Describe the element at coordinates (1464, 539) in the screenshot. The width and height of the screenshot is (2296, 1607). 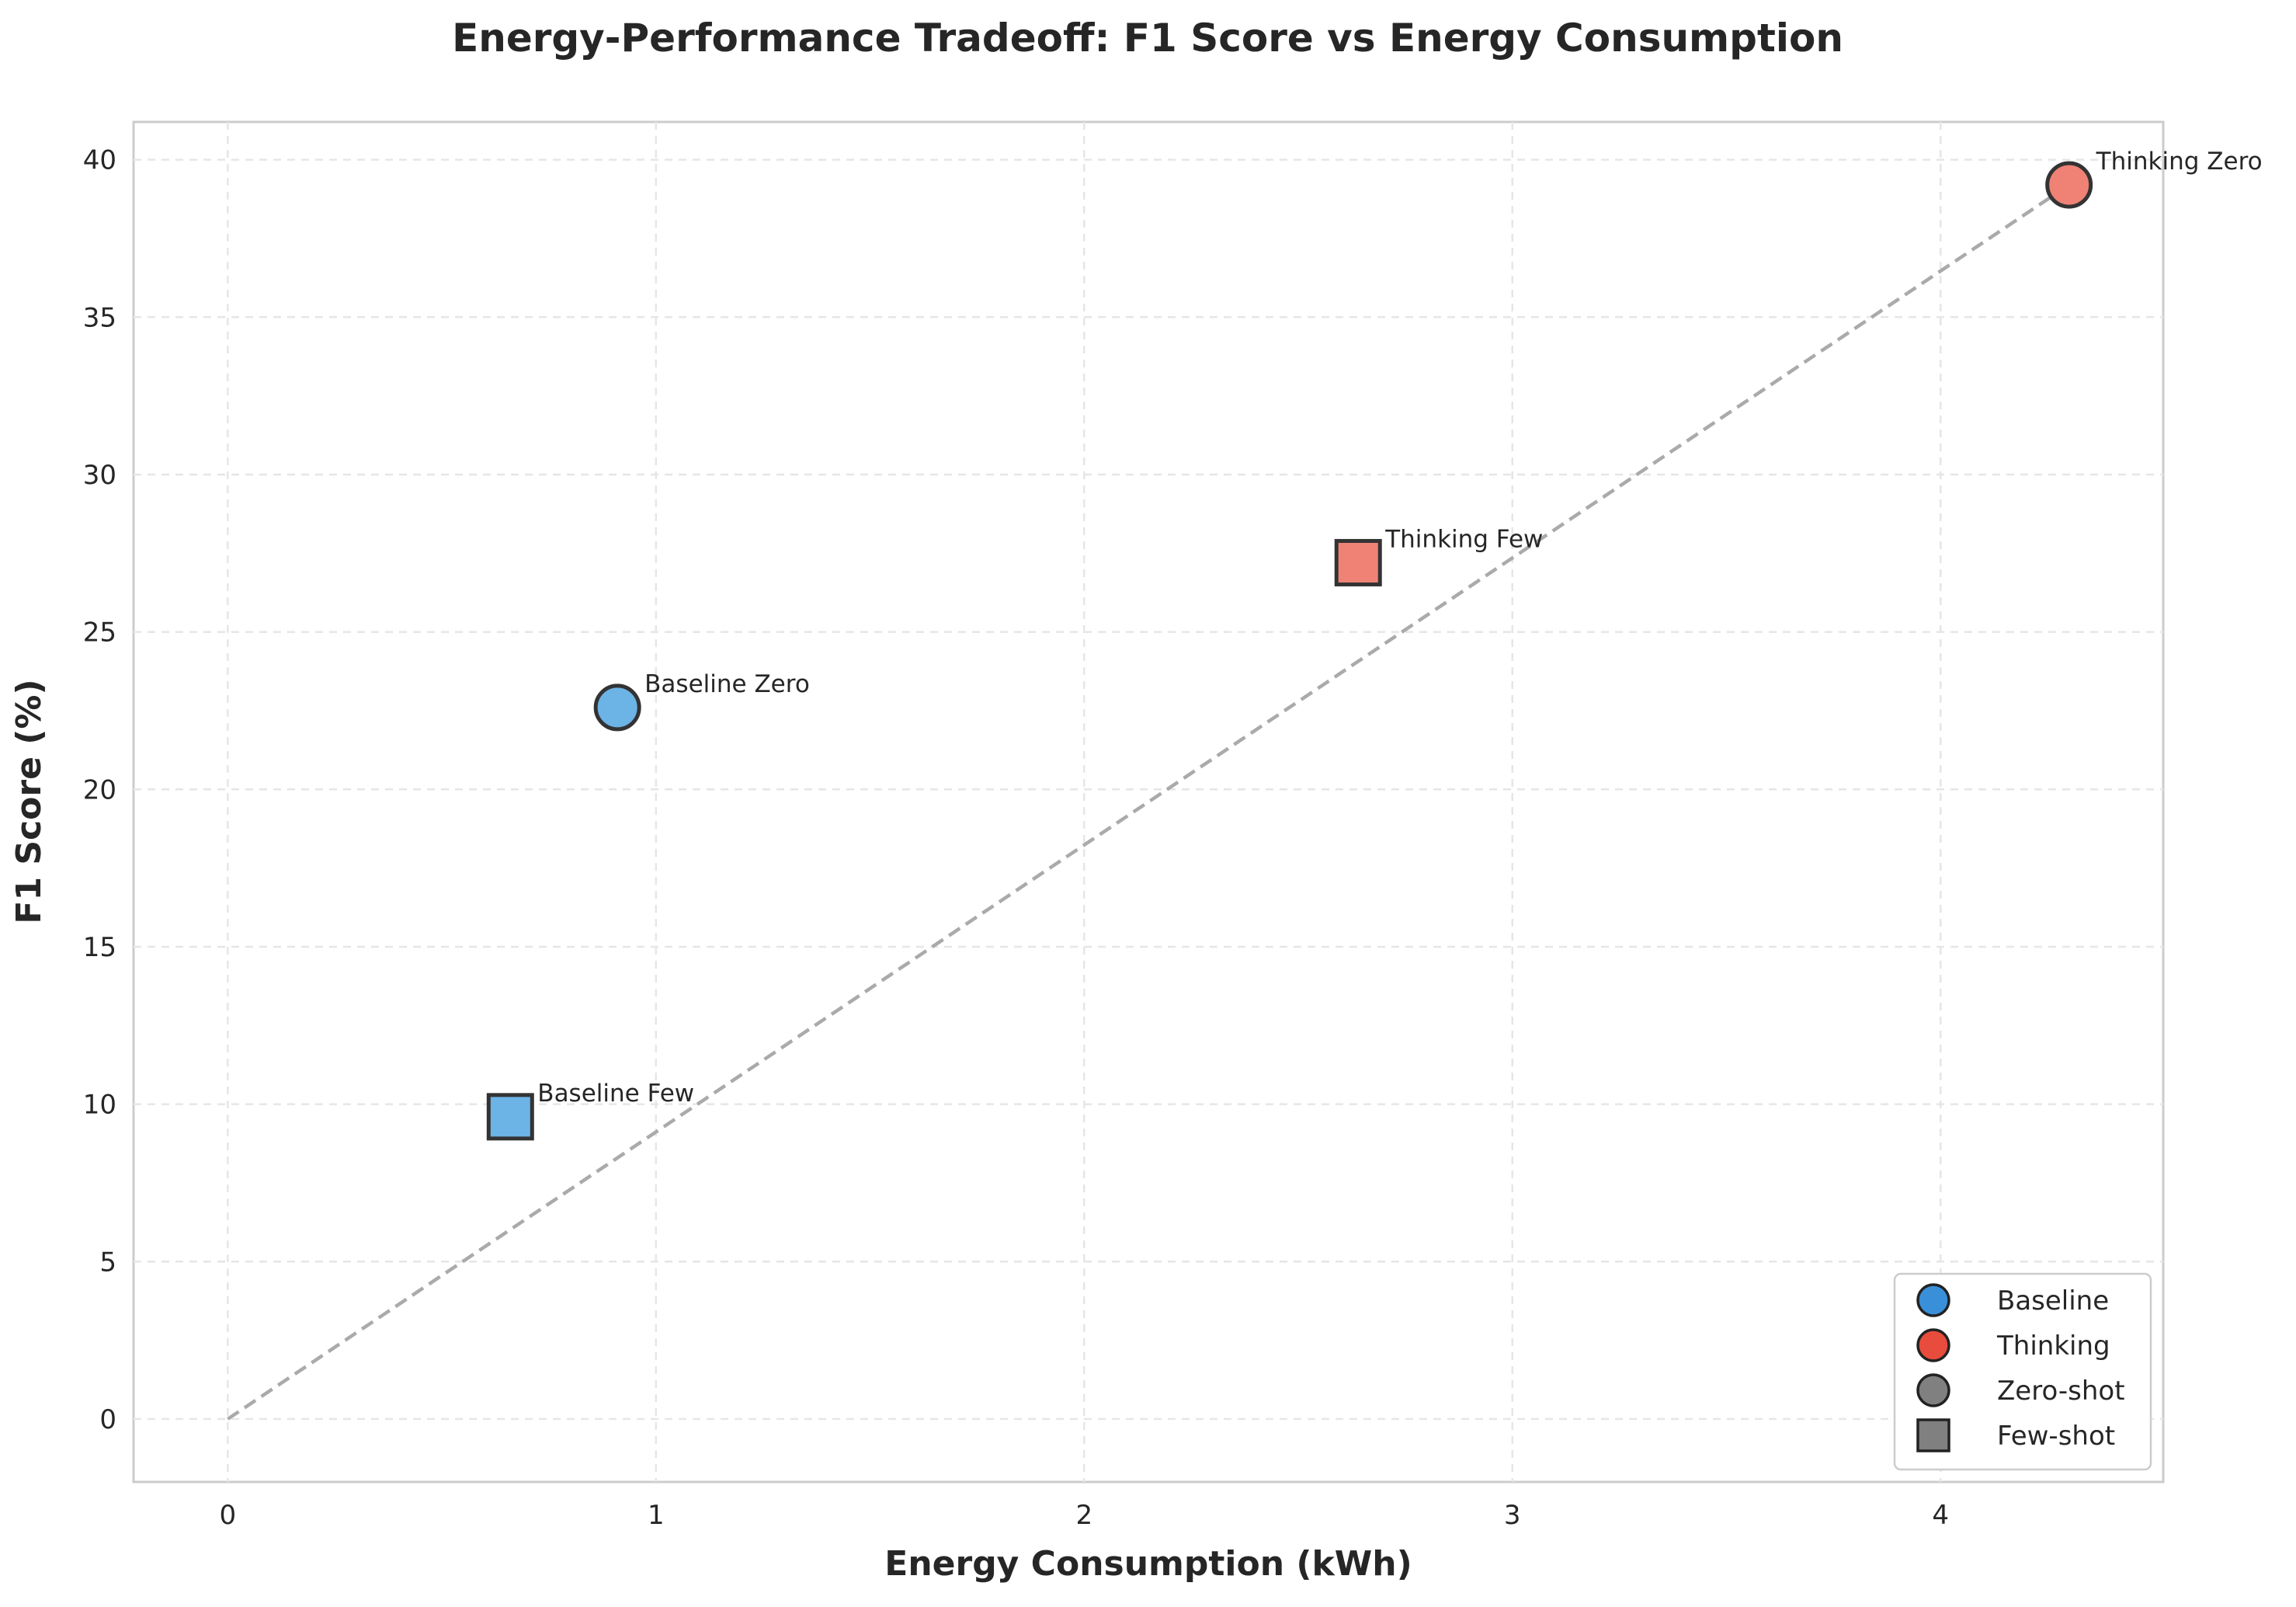
I see `point-label-thinking-few: Thinking Few` at that location.